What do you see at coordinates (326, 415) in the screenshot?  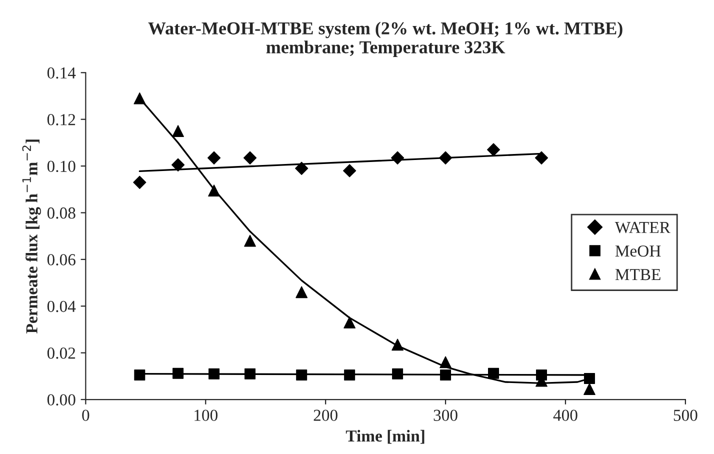 I see `x-tick-label: 200` at bounding box center [326, 415].